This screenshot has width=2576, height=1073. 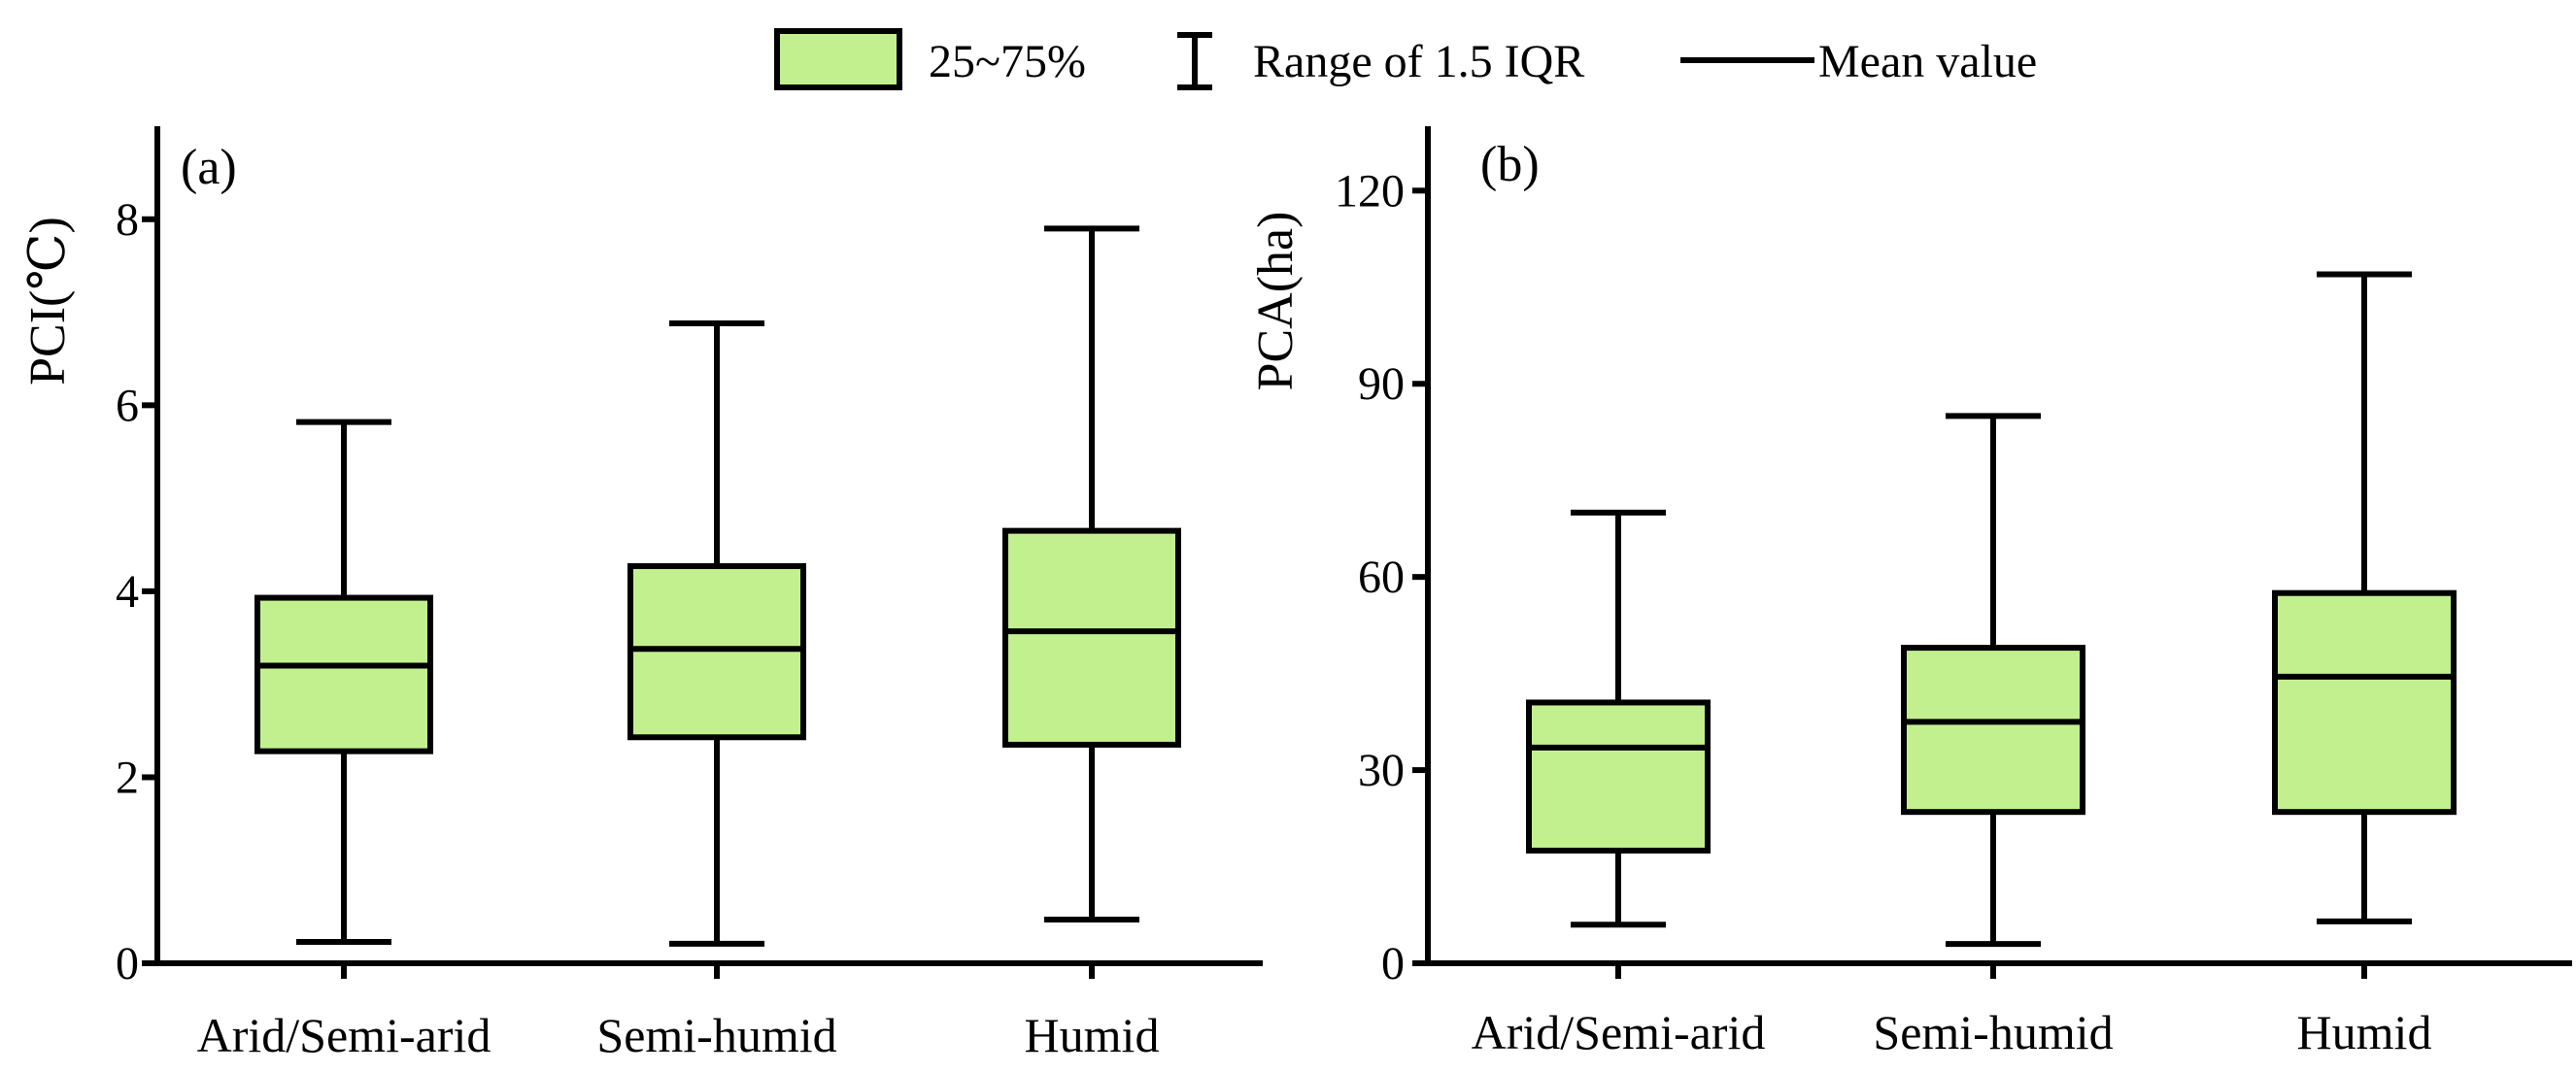 What do you see at coordinates (1510, 164) in the screenshot?
I see `panel-b-label: (b)` at bounding box center [1510, 164].